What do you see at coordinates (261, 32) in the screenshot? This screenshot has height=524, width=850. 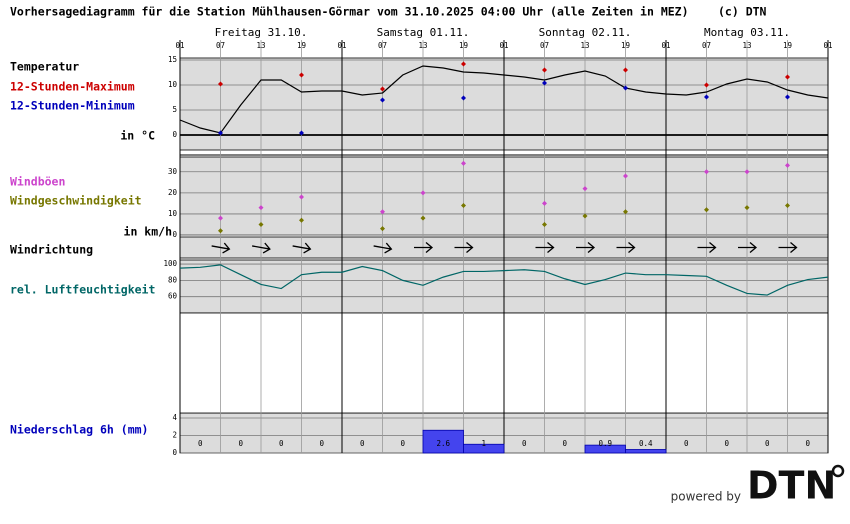 I see `day-label: Freitag 31.10.` at bounding box center [261, 32].